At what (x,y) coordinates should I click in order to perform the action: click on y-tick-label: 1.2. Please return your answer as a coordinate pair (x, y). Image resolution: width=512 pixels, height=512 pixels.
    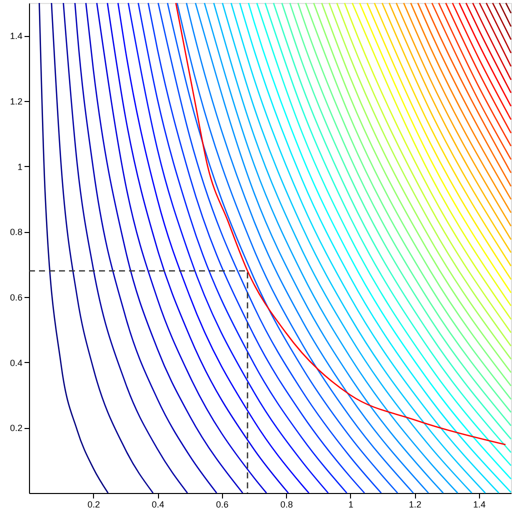
    Looking at the image, I should click on (16, 101).